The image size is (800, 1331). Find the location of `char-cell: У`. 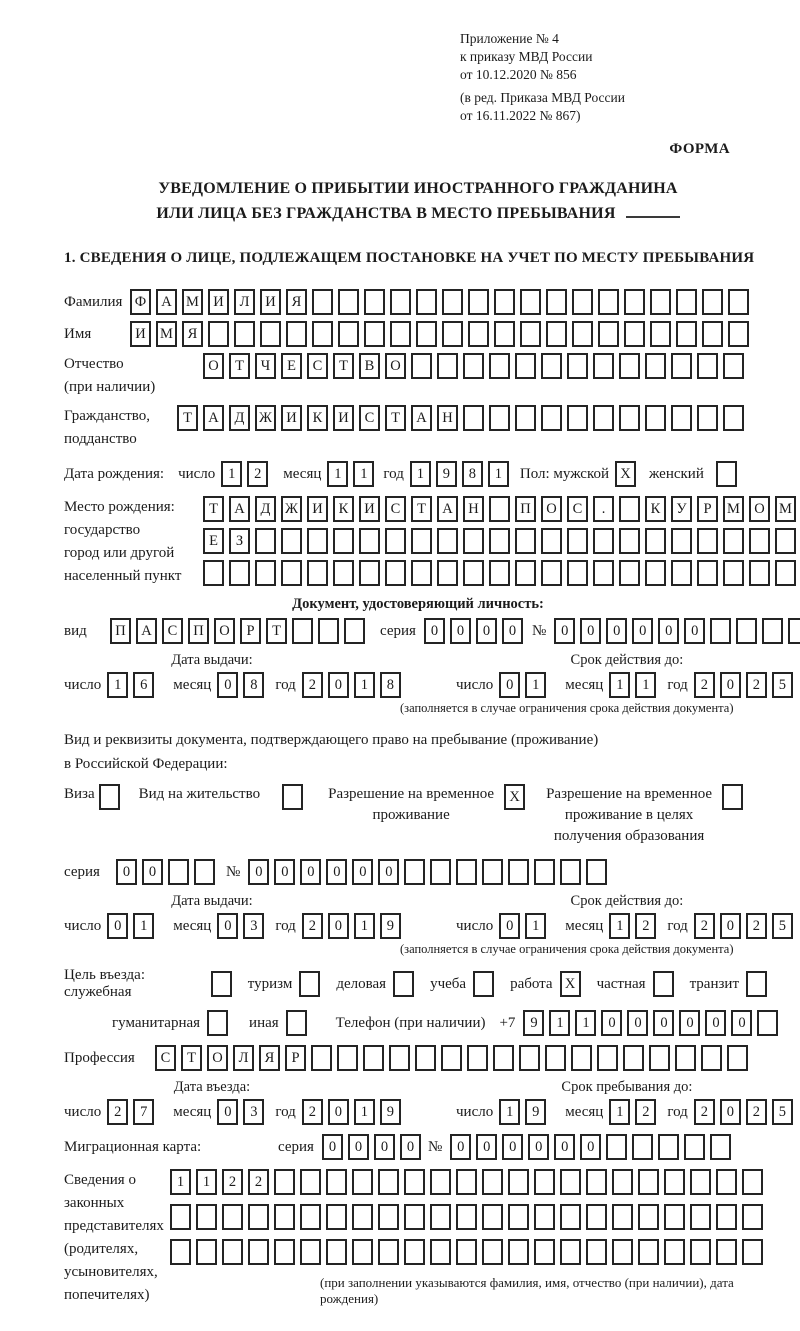

char-cell: У is located at coordinates (681, 509).